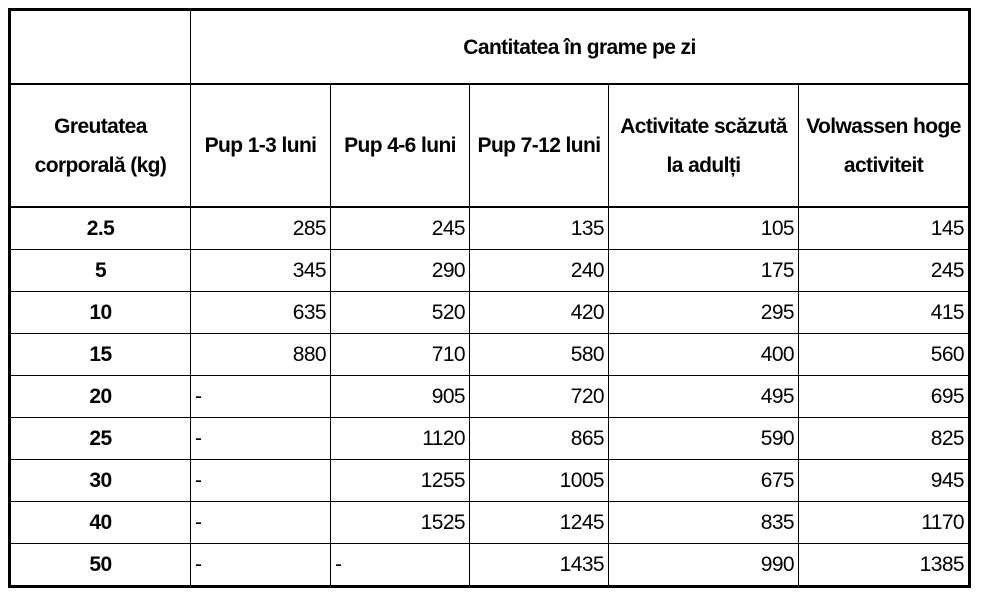 This screenshot has width=995, height=606. What do you see at coordinates (100, 480) in the screenshot?
I see `weight-cell: 30` at bounding box center [100, 480].